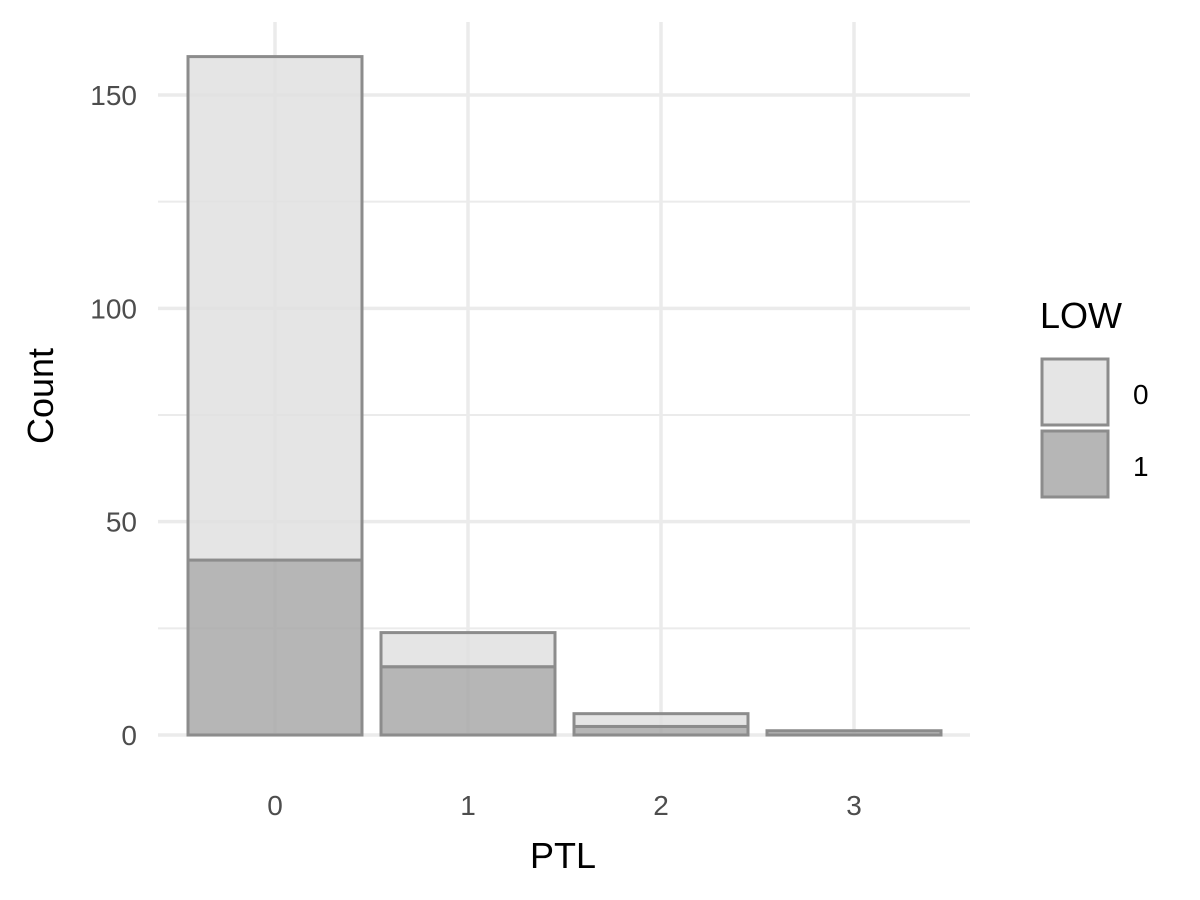 This screenshot has width=1200, height=900. What do you see at coordinates (563, 855) in the screenshot?
I see `x-axis-title: PTL` at bounding box center [563, 855].